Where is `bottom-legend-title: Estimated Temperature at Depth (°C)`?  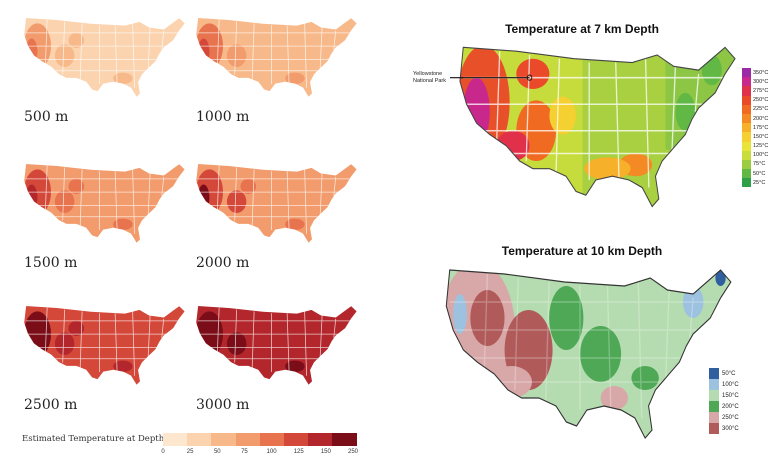 bottom-legend-title: Estimated Temperature at Depth (°C) is located at coordinates (103, 439).